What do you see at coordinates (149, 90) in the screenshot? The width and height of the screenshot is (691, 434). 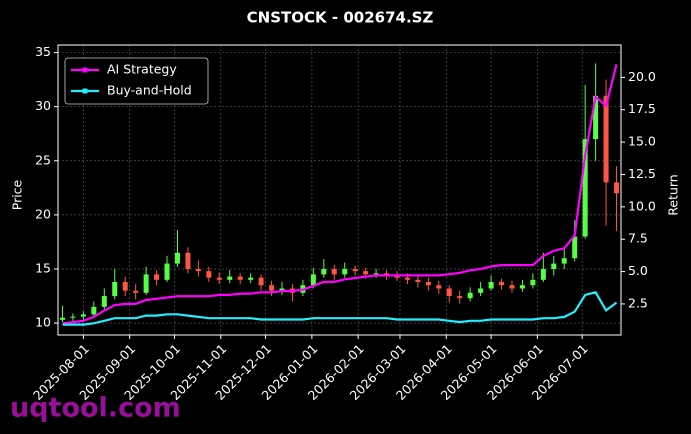 I see `legend-label: Buy-and-Hold` at bounding box center [149, 90].